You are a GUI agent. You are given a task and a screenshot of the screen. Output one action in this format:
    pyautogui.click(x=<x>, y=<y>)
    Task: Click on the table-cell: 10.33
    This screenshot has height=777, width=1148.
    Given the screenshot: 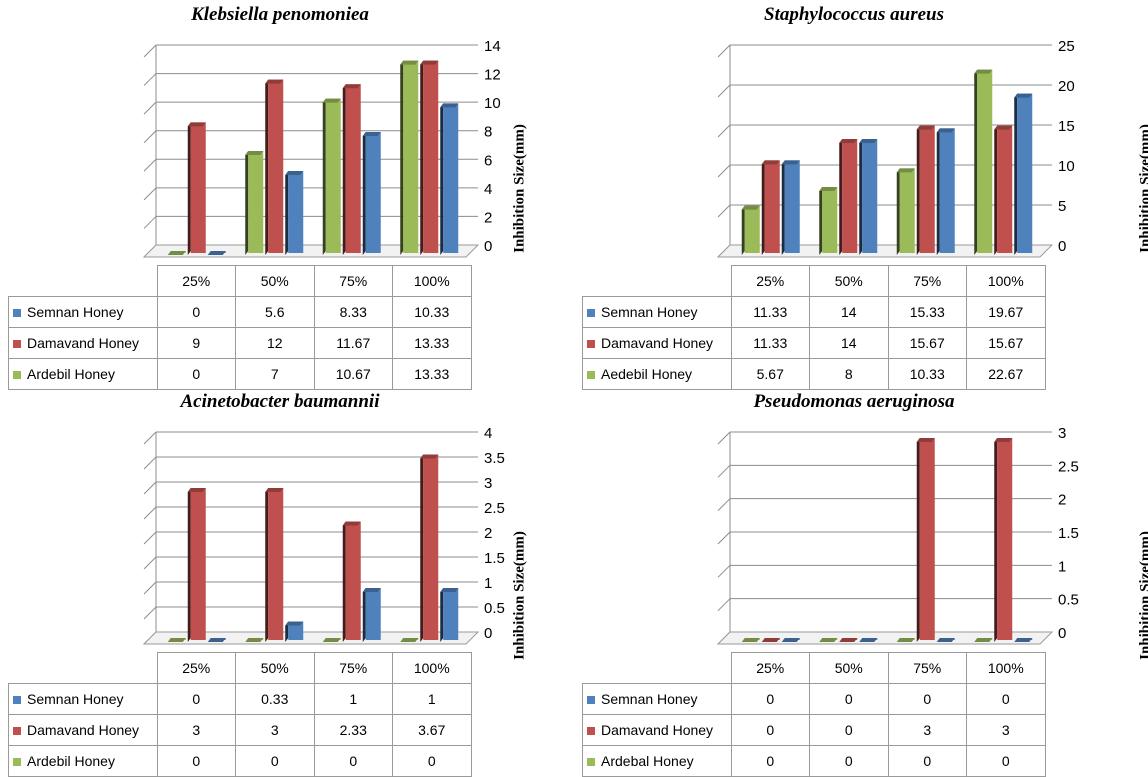 What is the action you would take?
    pyautogui.click(x=927, y=374)
    